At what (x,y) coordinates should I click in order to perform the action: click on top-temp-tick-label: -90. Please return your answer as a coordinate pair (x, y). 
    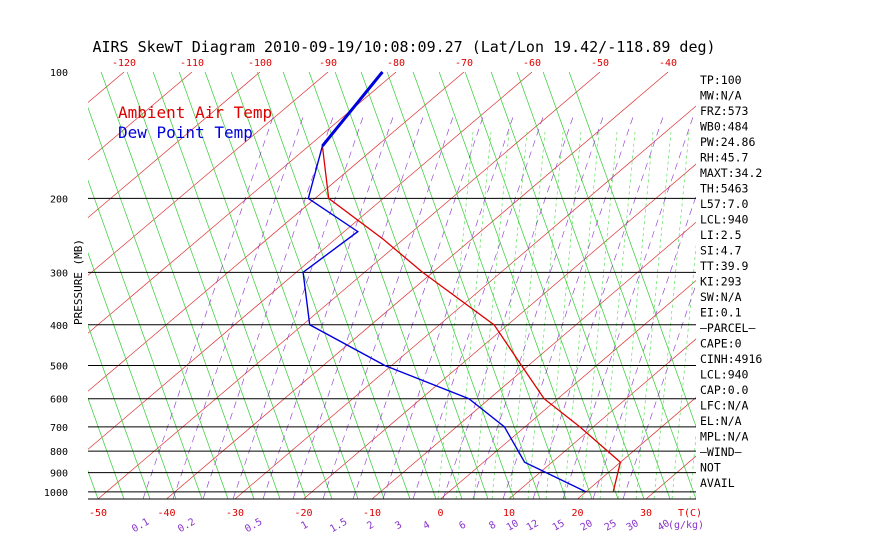
    Looking at the image, I should click on (328, 63).